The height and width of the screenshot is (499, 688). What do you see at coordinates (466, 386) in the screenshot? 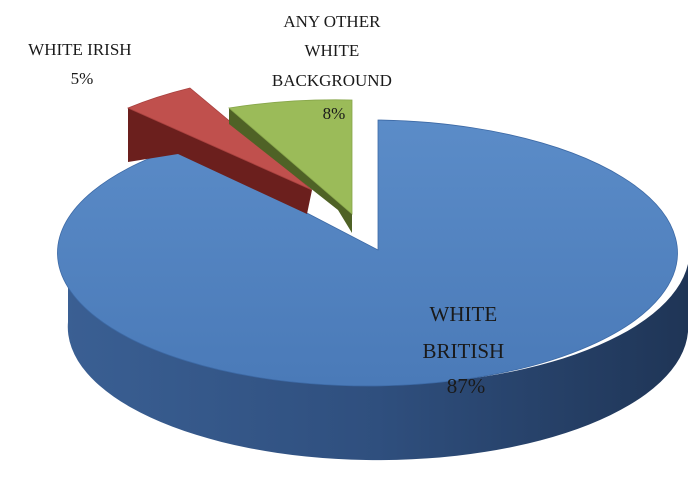
I see `label-white-british-pct: 87%` at bounding box center [466, 386].